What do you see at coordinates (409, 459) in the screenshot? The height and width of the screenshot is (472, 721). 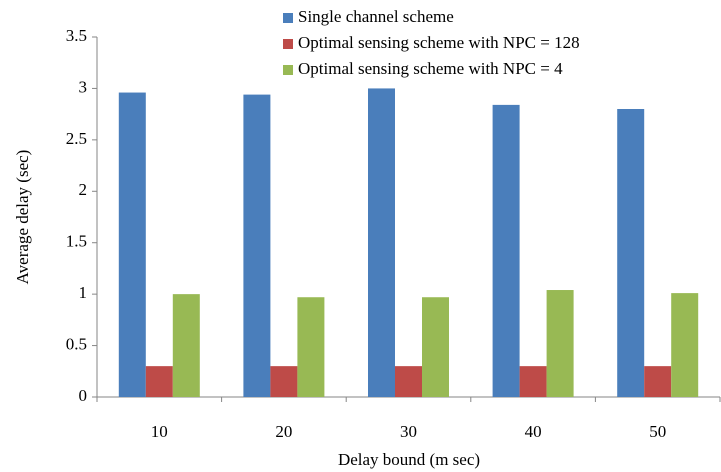 I see `x-axis-label: Delay bound (m sec)` at bounding box center [409, 459].